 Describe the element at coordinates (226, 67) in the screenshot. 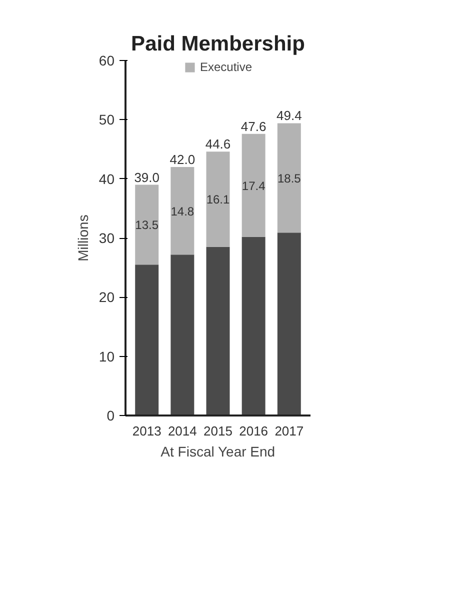

I see `legend-label: Executive` at that location.